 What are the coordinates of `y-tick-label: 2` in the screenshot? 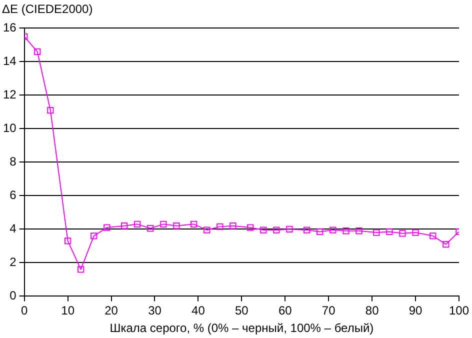 It's located at (13, 262).